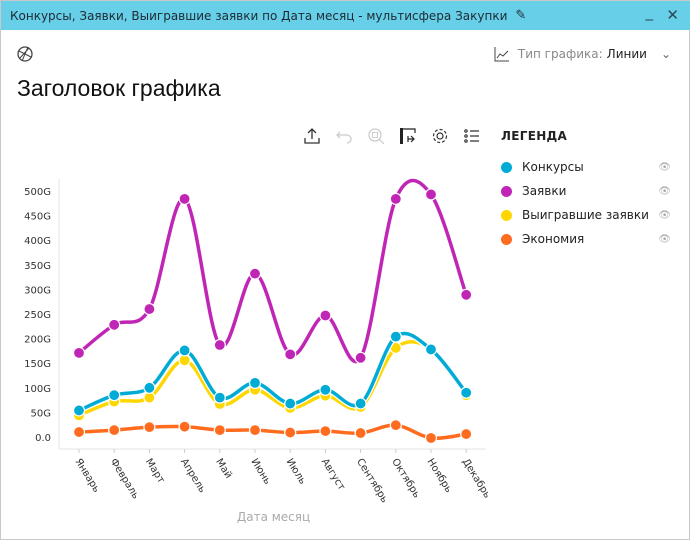 The width and height of the screenshot is (690, 540). What do you see at coordinates (43, 438) in the screenshot?
I see `y-tick-label: 0.0` at bounding box center [43, 438].